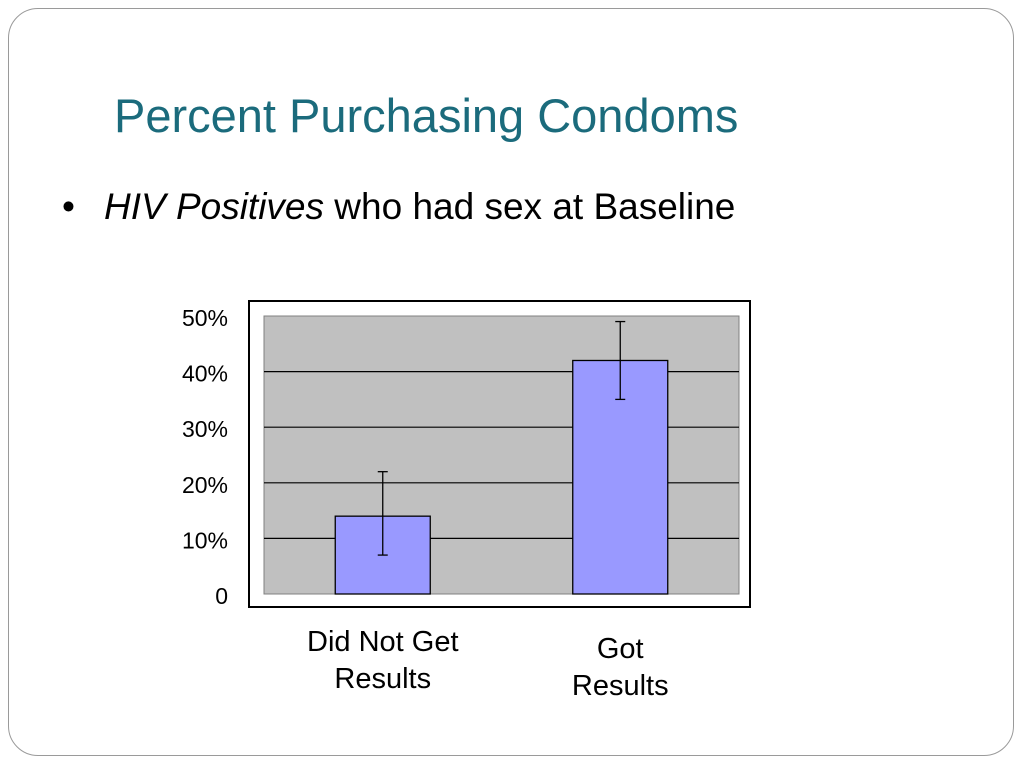 This screenshot has height=768, width=1024. I want to click on y-tick-label: 40%, so click(205, 374).